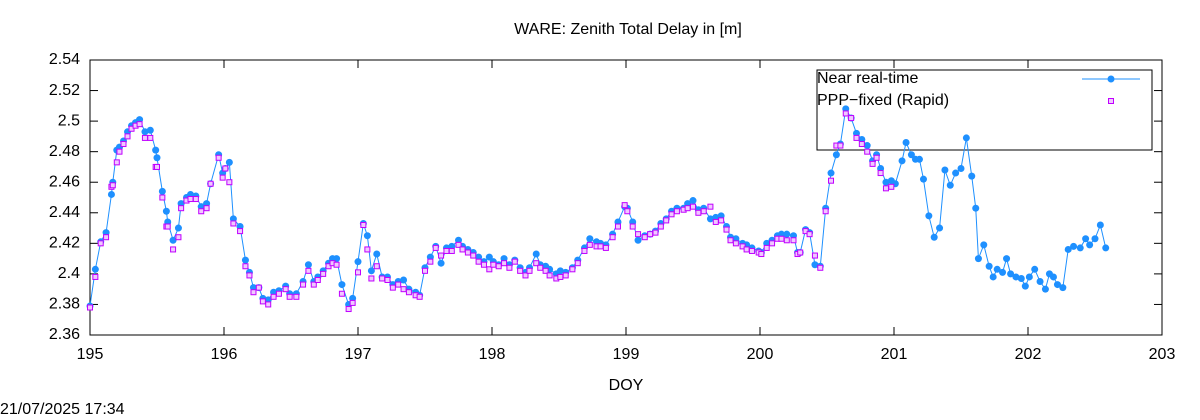 The height and width of the screenshot is (420, 1200). I want to click on y-tick-label: 2.42, so click(64, 243).